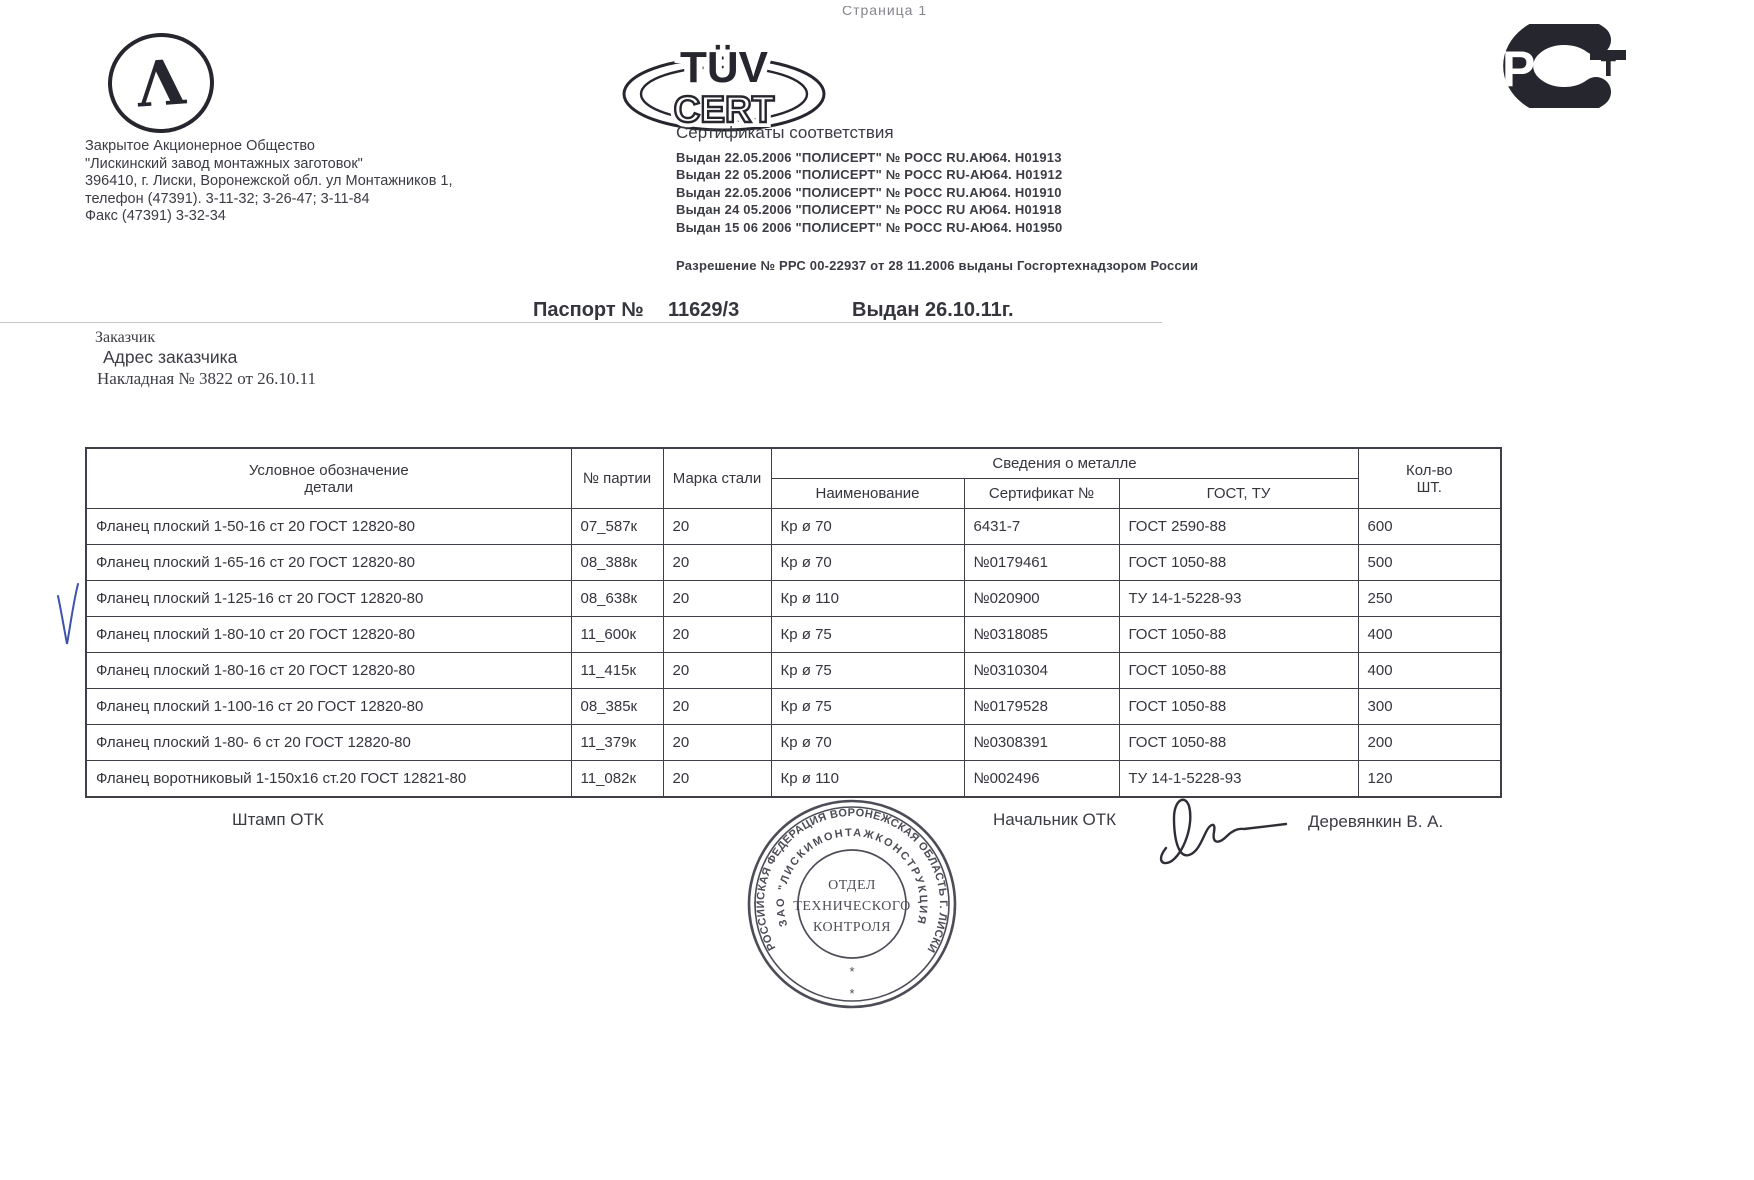  What do you see at coordinates (1041, 779) in the screenshot?
I see `table-cell-metal_cert: №002496` at bounding box center [1041, 779].